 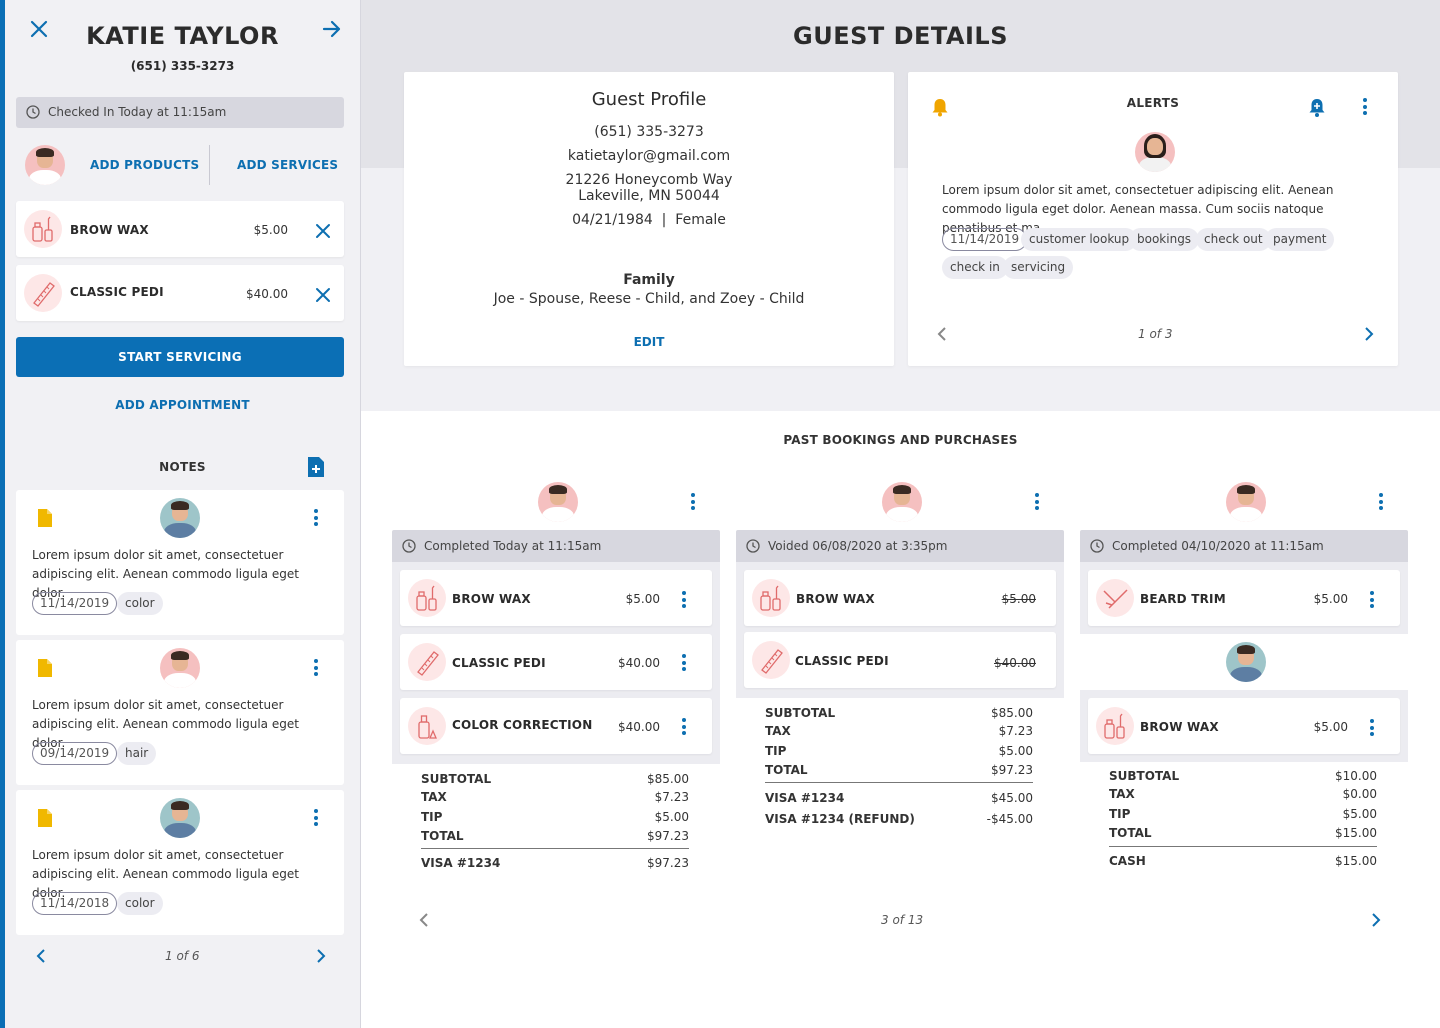 I want to click on arrow-right-icon, so click(x=332, y=29).